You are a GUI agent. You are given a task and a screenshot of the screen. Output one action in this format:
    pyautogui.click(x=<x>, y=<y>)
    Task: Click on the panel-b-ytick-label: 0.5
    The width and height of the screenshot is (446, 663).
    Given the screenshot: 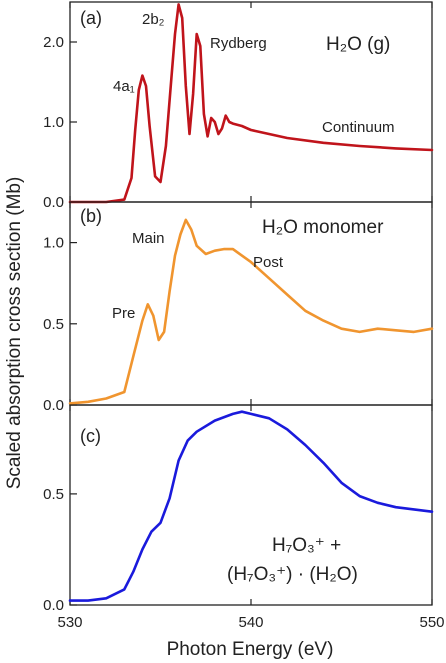 What is the action you would take?
    pyautogui.click(x=53, y=324)
    